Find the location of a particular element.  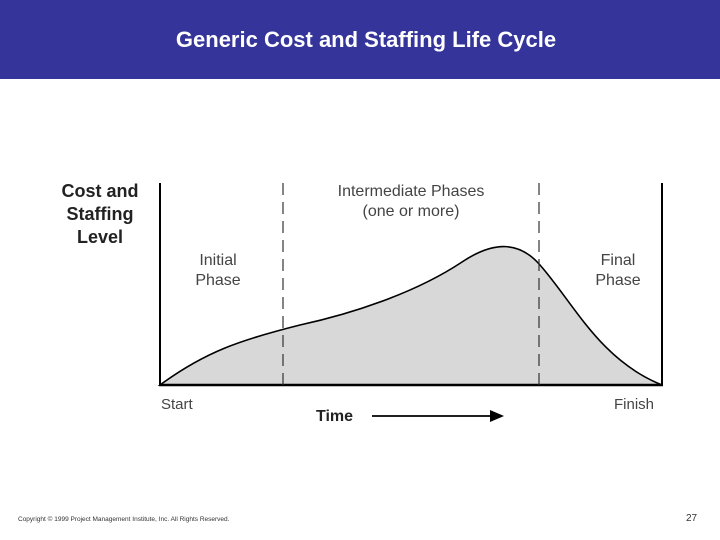

time-arrow-head is located at coordinates (497, 416).